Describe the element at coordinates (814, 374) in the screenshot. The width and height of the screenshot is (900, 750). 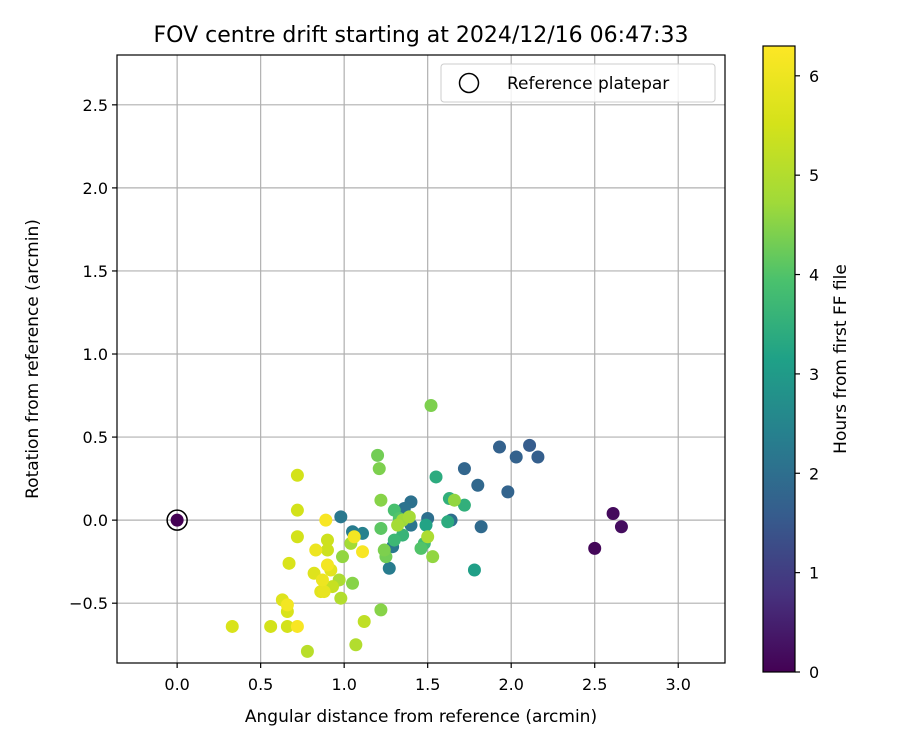
I see `colorbar-tick-label: 3` at that location.